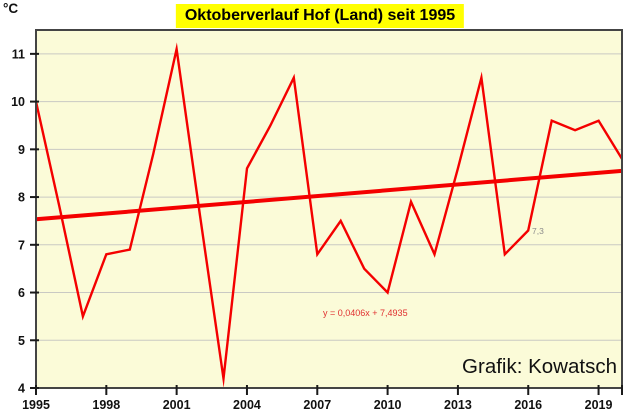 Image resolution: width=640 pixels, height=414 pixels. What do you see at coordinates (329, 195) in the screenshot?
I see `trend-line` at bounding box center [329, 195].